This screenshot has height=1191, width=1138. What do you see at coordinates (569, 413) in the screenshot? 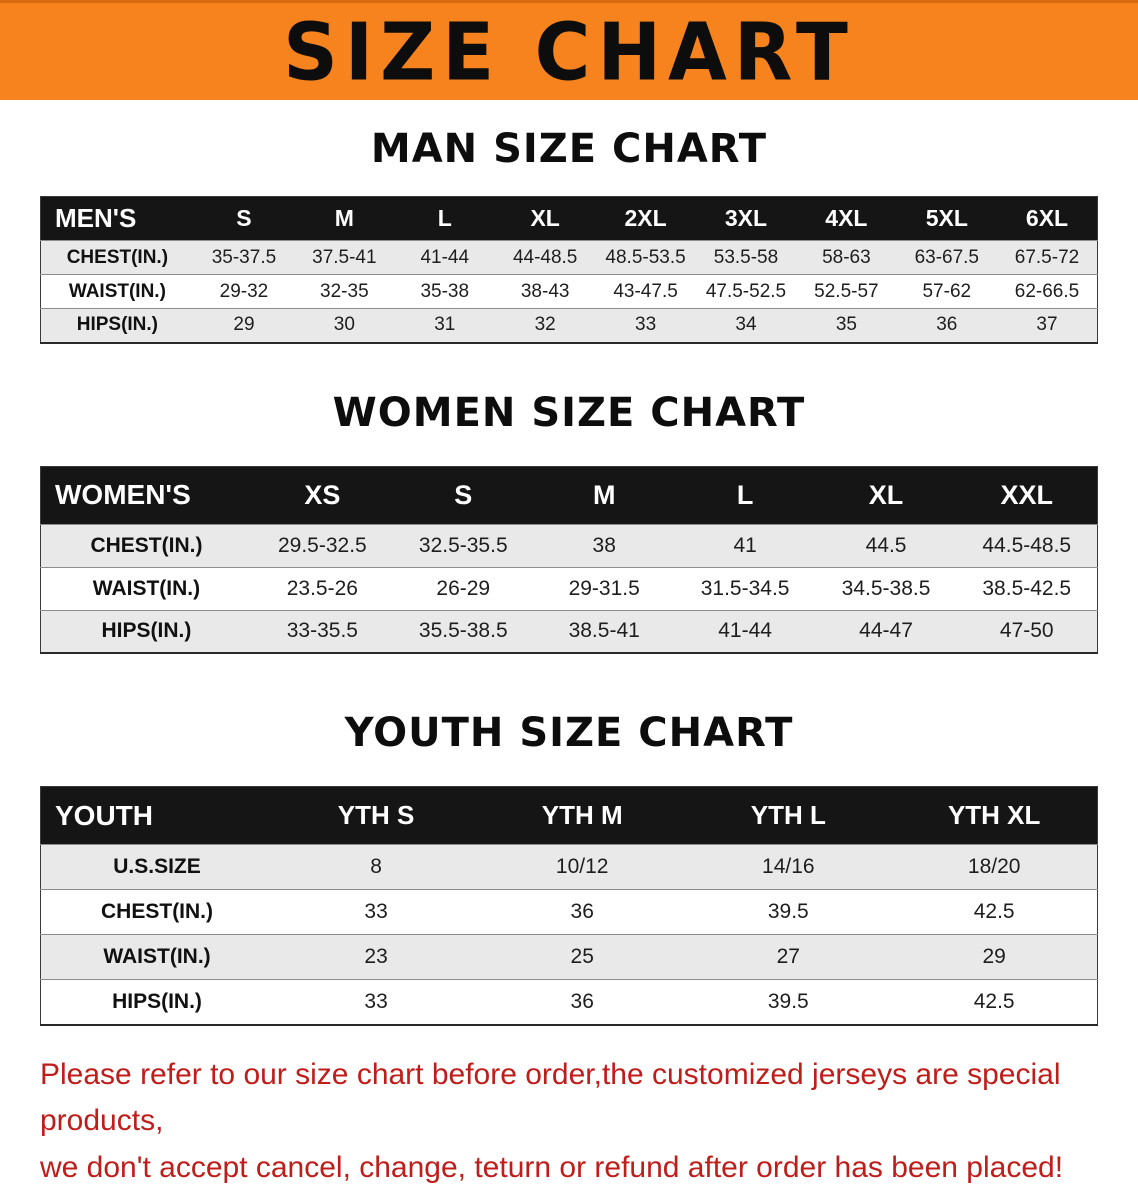
I see `women-section-heading: WOMEN SIZE CHART` at bounding box center [569, 413].